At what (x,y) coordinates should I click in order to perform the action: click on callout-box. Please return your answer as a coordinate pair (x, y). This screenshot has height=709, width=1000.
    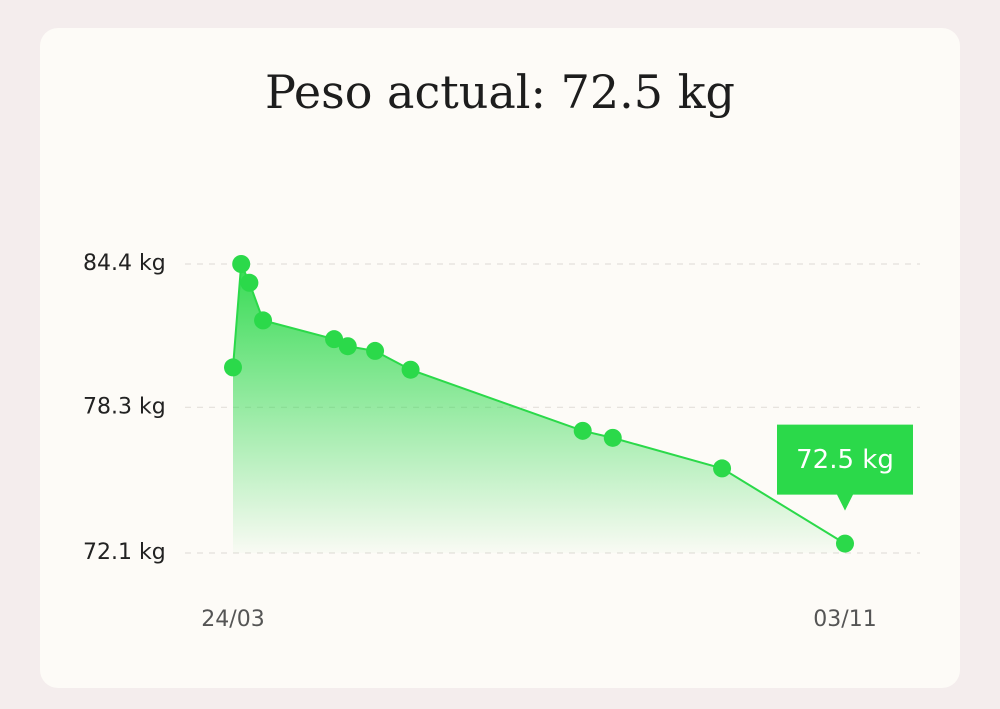
    Looking at the image, I should click on (845, 467).